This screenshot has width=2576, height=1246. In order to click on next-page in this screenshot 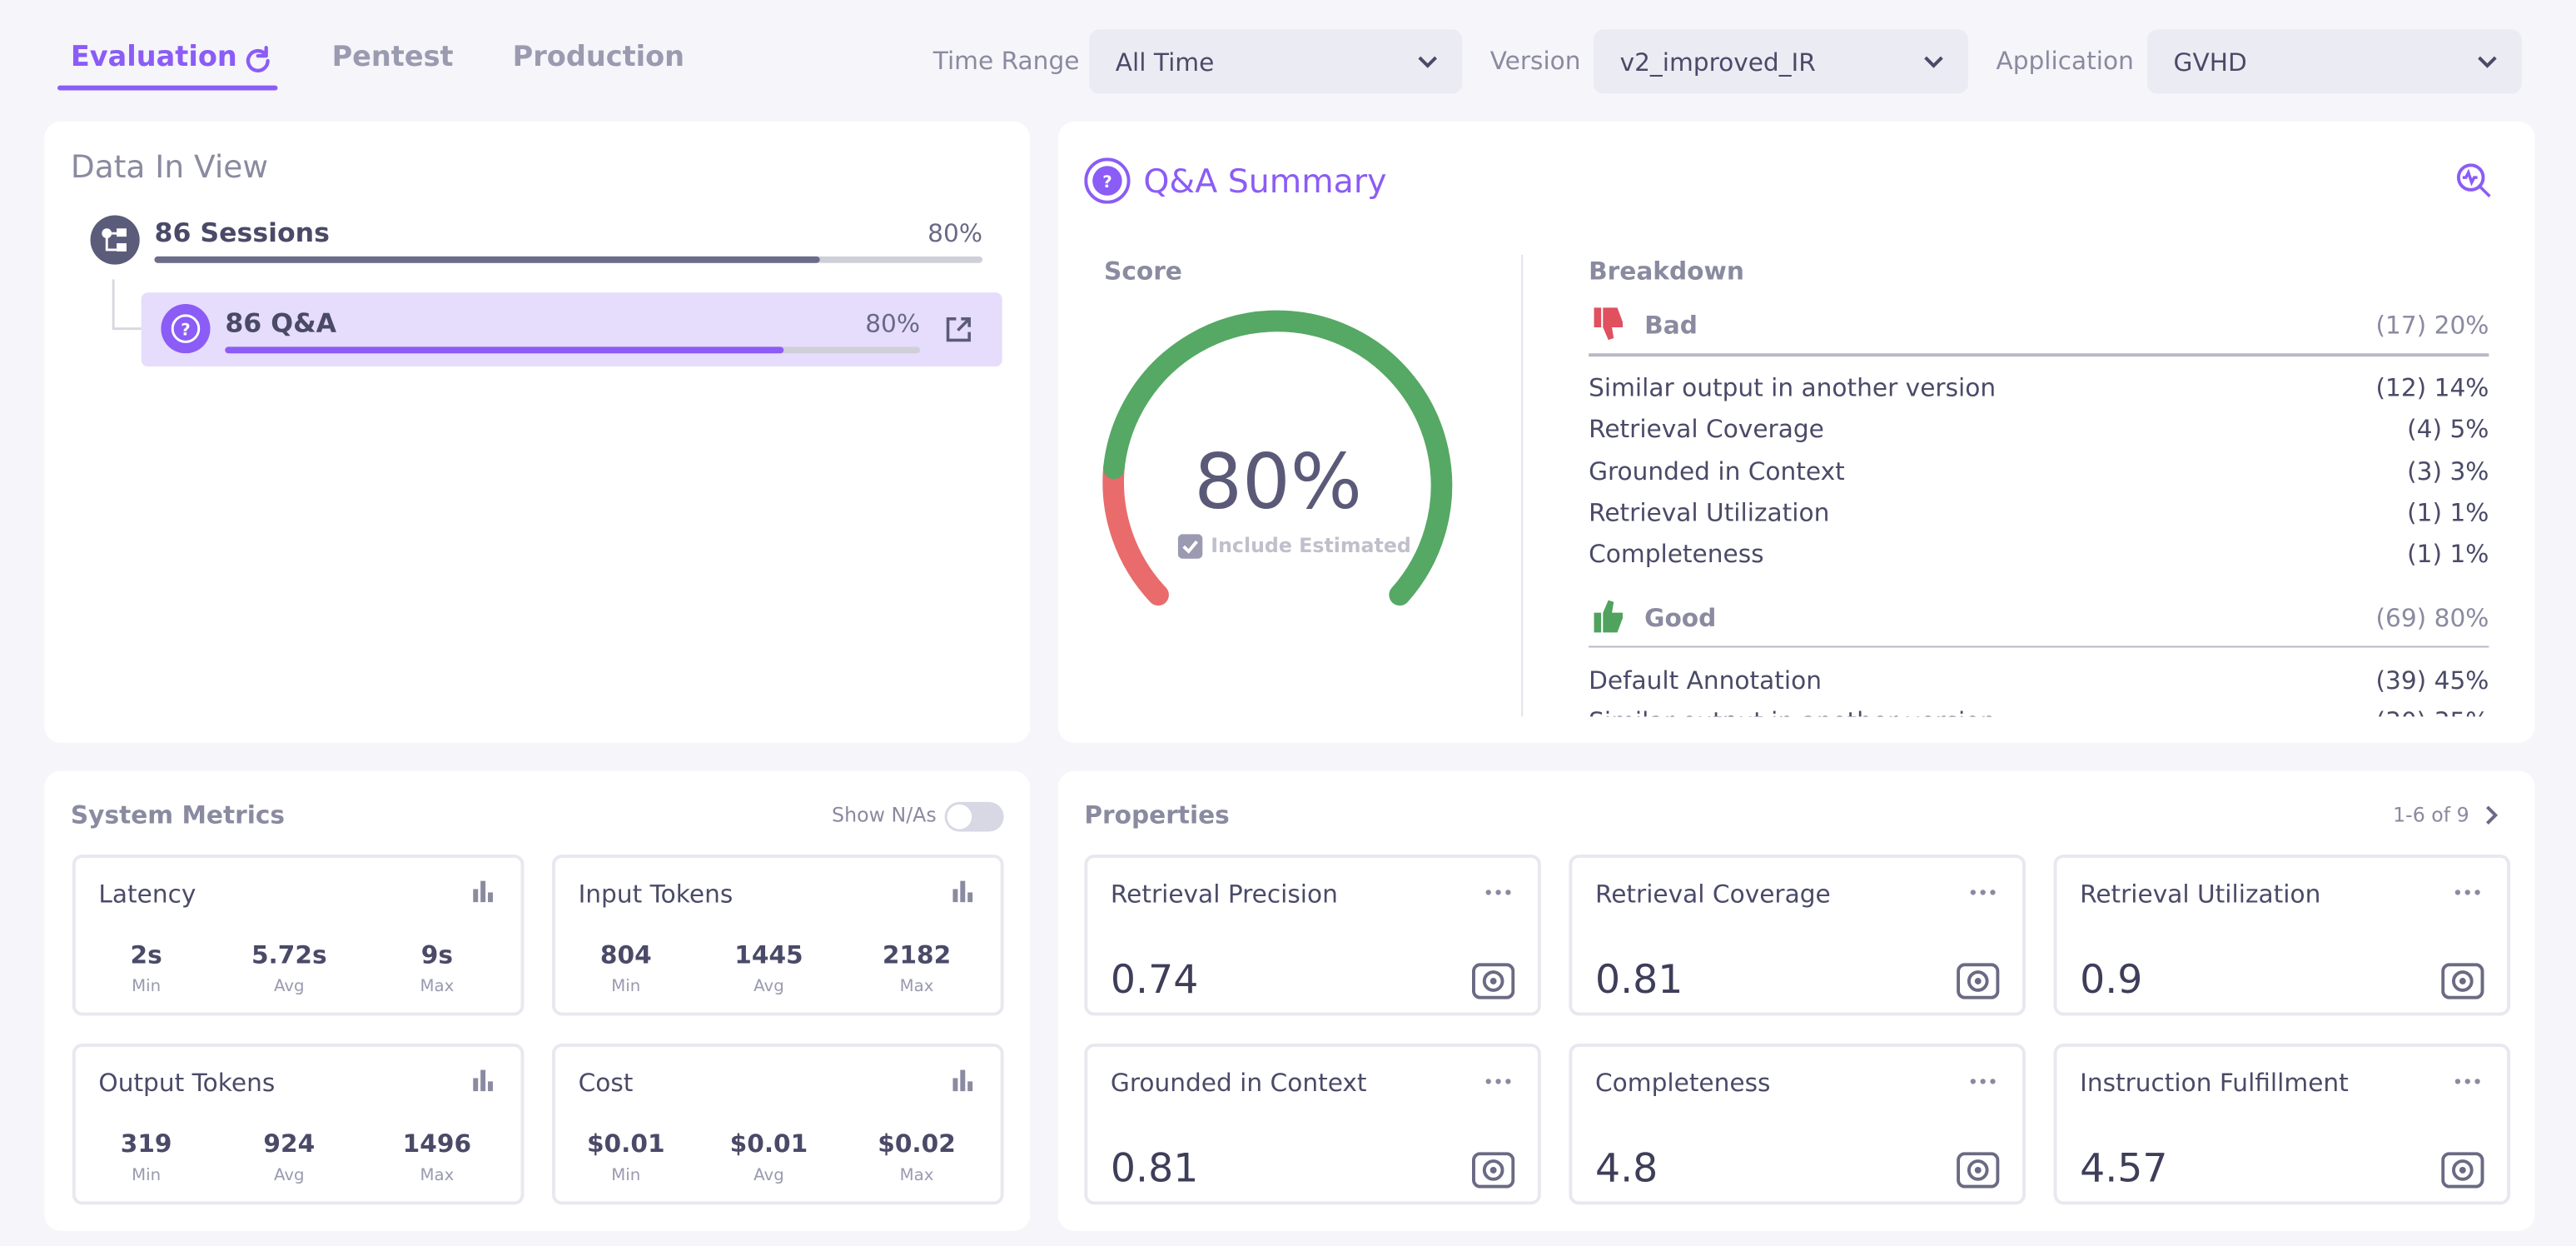, I will do `click(2493, 815)`.